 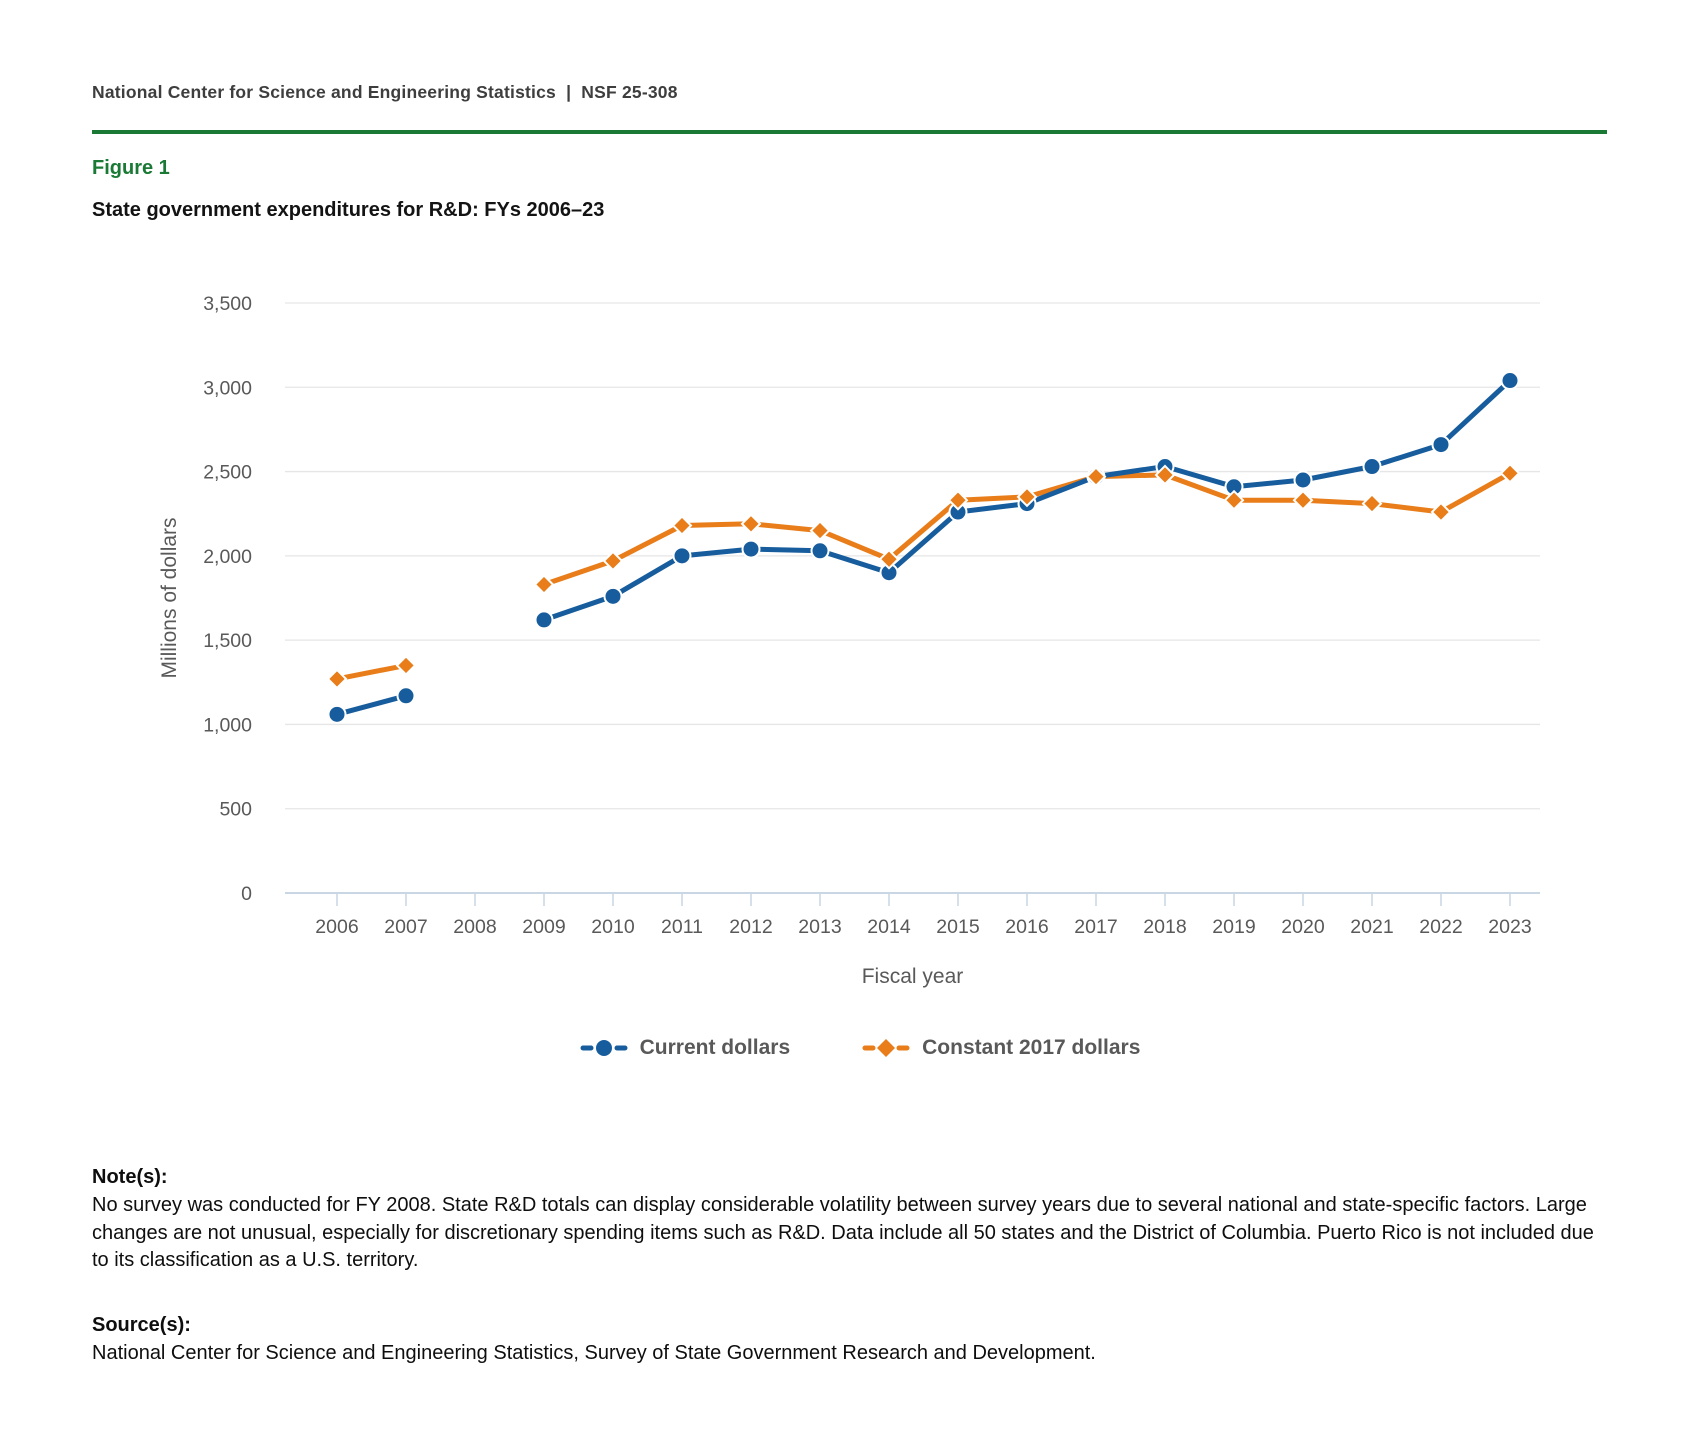 I want to click on y-tick-label: 0, so click(x=246, y=894).